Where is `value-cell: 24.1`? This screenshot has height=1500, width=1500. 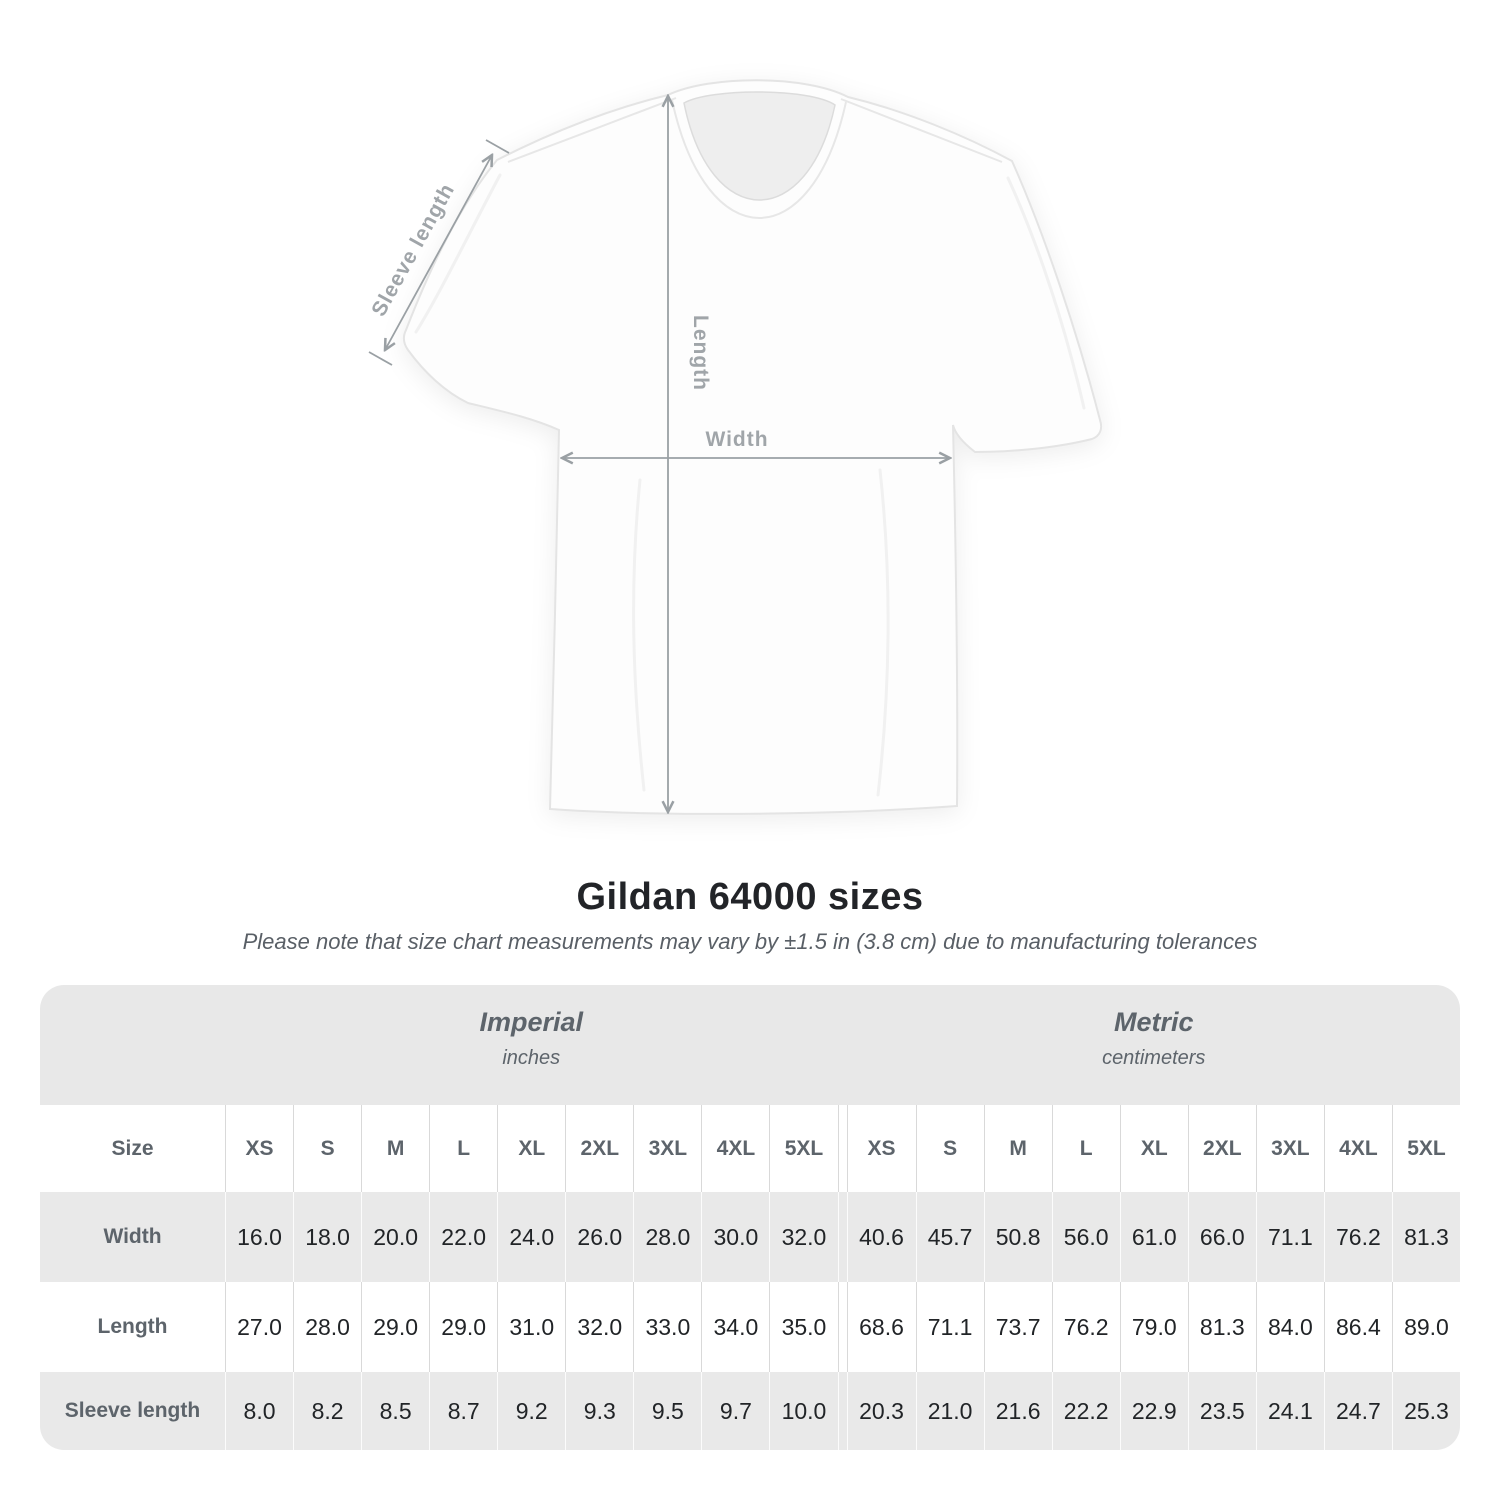
value-cell: 24.1 is located at coordinates (1289, 1411).